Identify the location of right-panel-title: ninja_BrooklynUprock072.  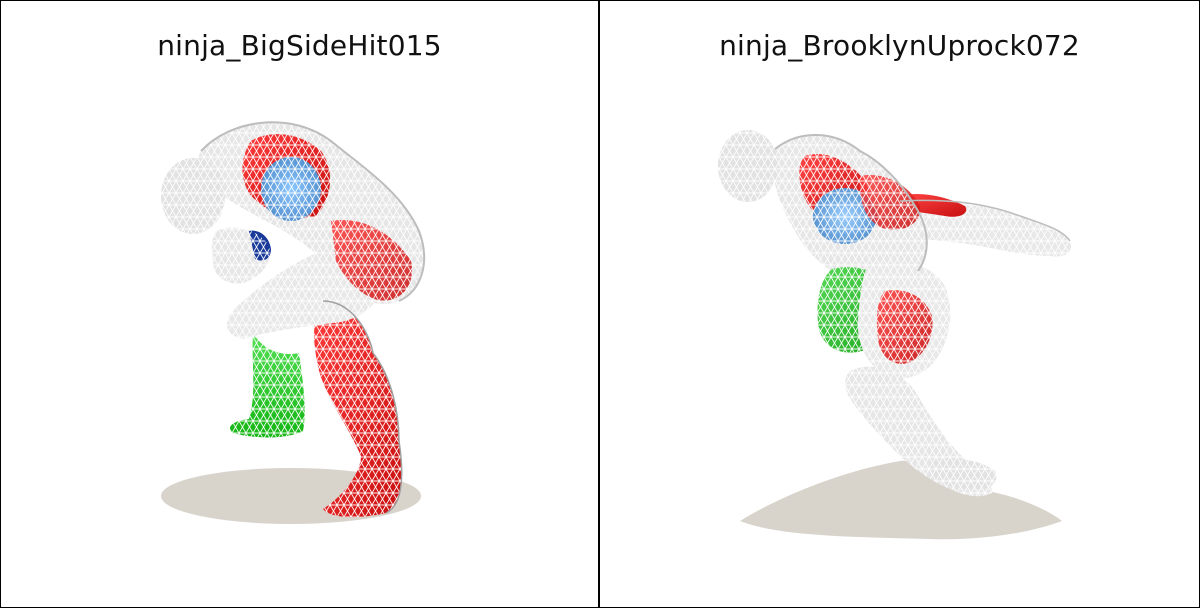
(899, 45).